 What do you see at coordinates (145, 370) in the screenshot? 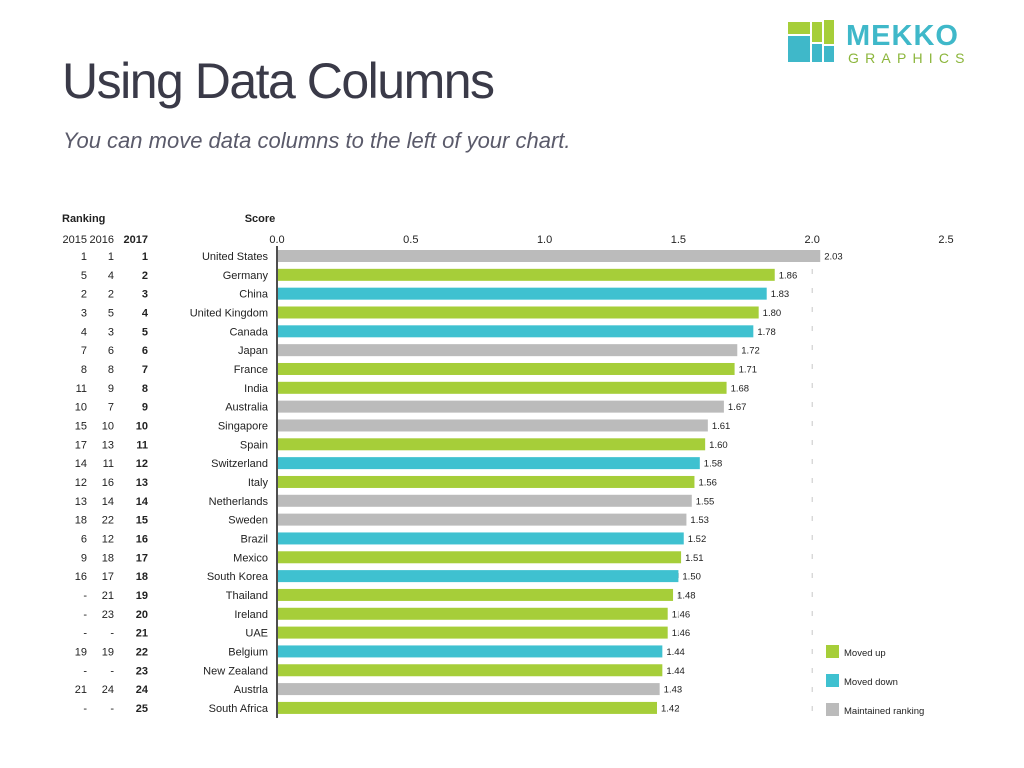
I see `rank-2017: 7` at bounding box center [145, 370].